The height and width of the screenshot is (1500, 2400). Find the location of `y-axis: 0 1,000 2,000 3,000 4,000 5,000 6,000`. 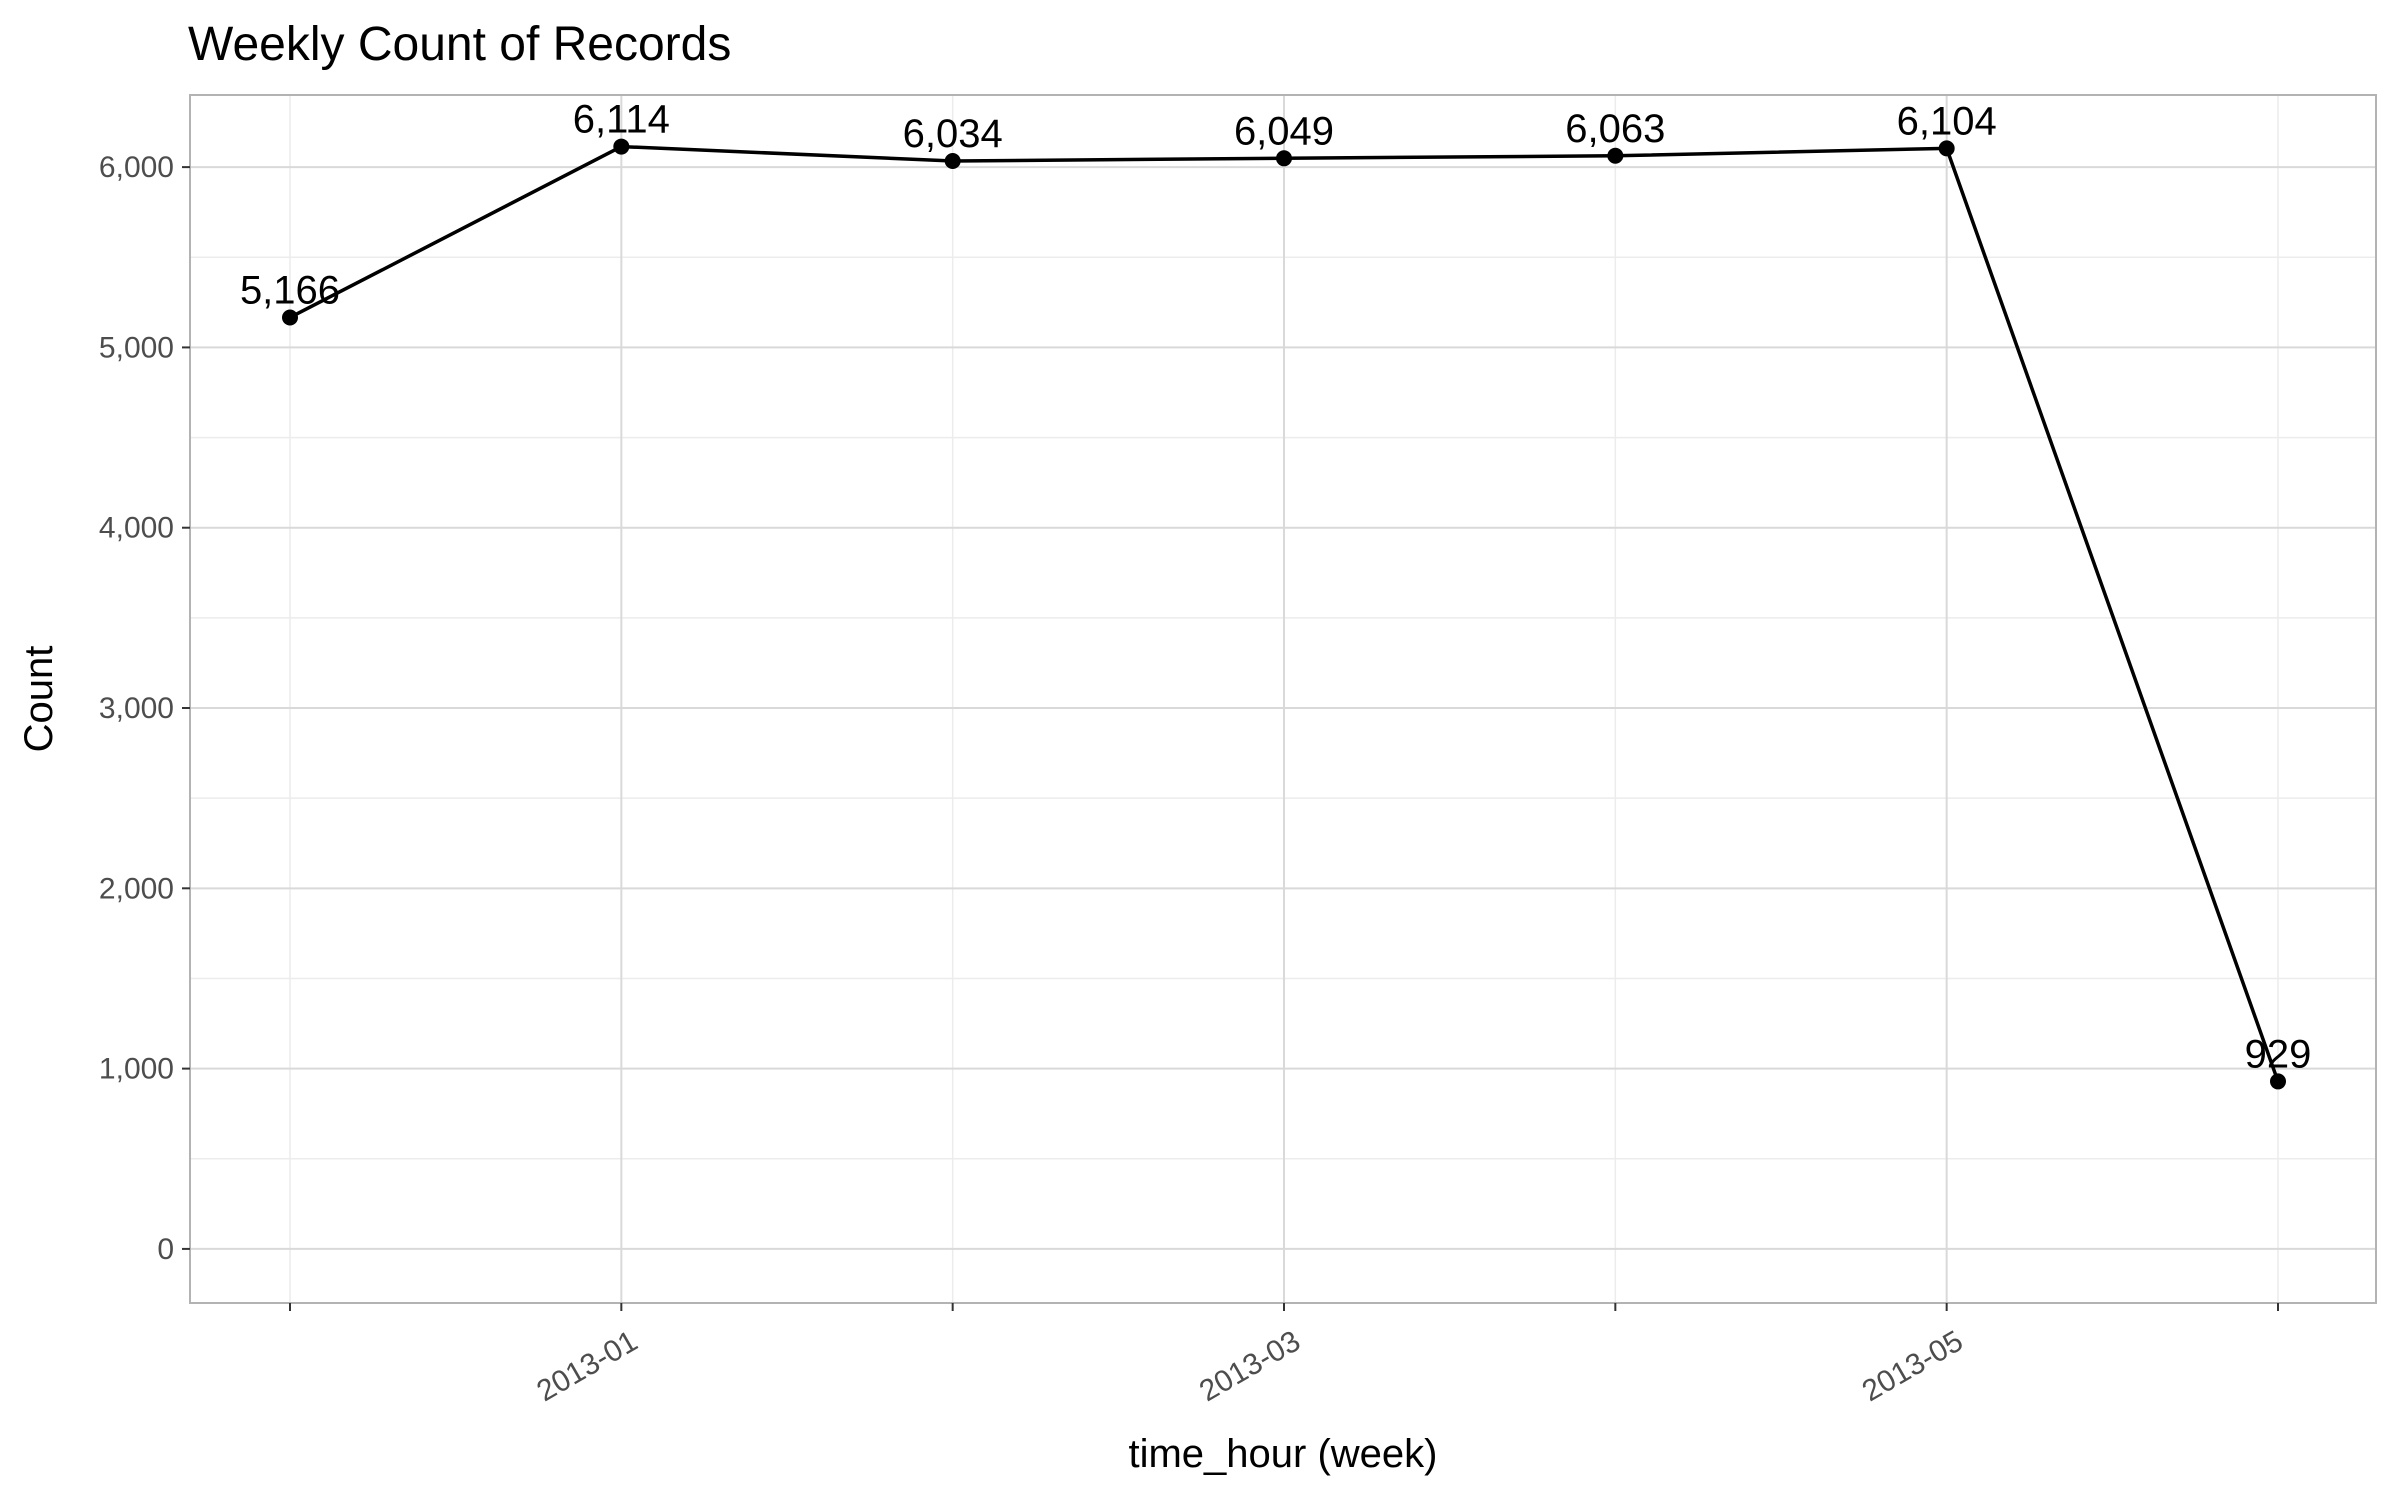

y-axis: 0 1,000 2,000 3,000 4,000 5,000 6,000 is located at coordinates (144, 708).